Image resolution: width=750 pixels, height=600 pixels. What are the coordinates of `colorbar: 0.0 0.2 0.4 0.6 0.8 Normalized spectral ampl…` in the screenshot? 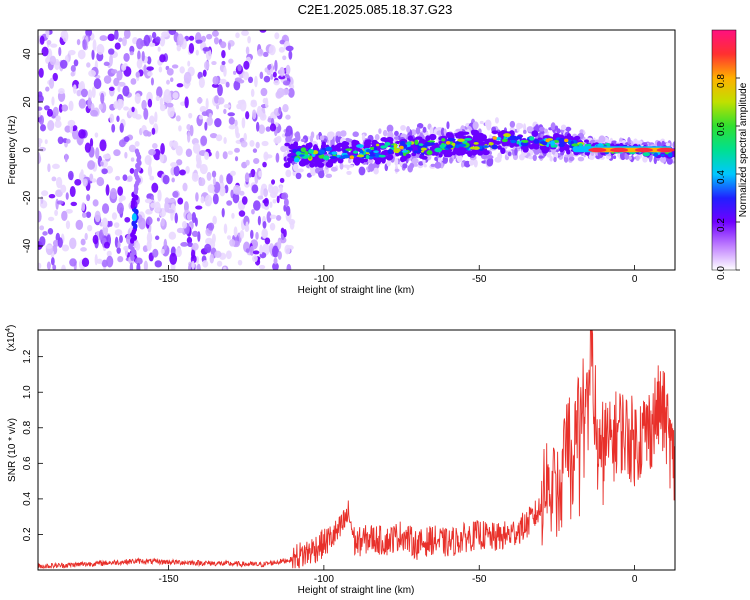 It's located at (730, 154).